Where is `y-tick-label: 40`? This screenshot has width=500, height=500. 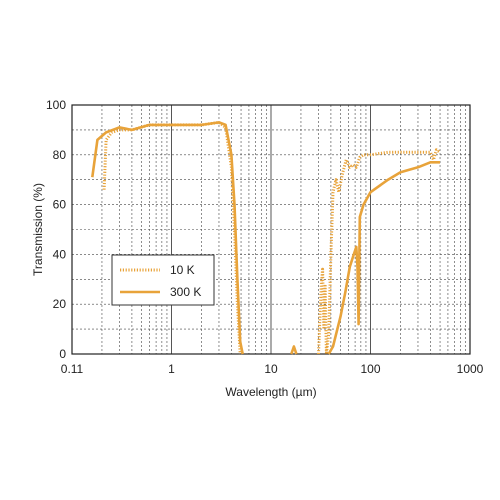
y-tick-label: 40 is located at coordinates (60, 254).